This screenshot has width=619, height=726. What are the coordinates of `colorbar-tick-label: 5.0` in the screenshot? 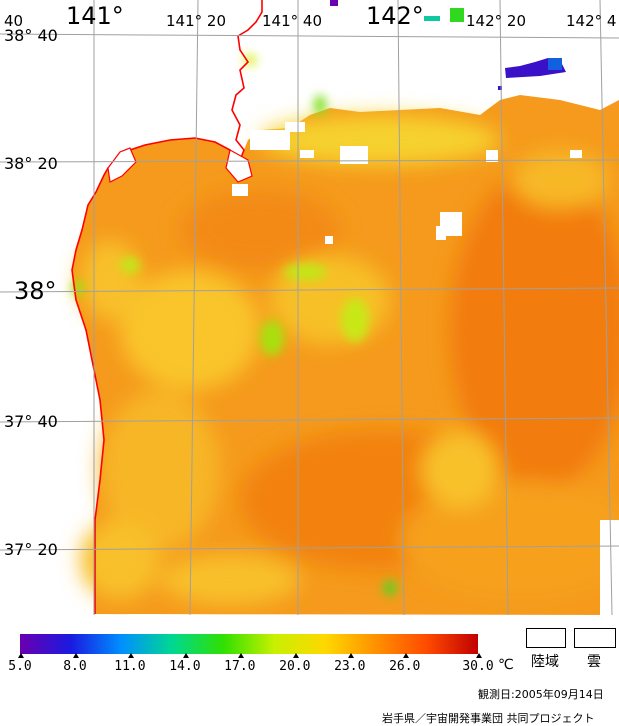 It's located at (20, 666).